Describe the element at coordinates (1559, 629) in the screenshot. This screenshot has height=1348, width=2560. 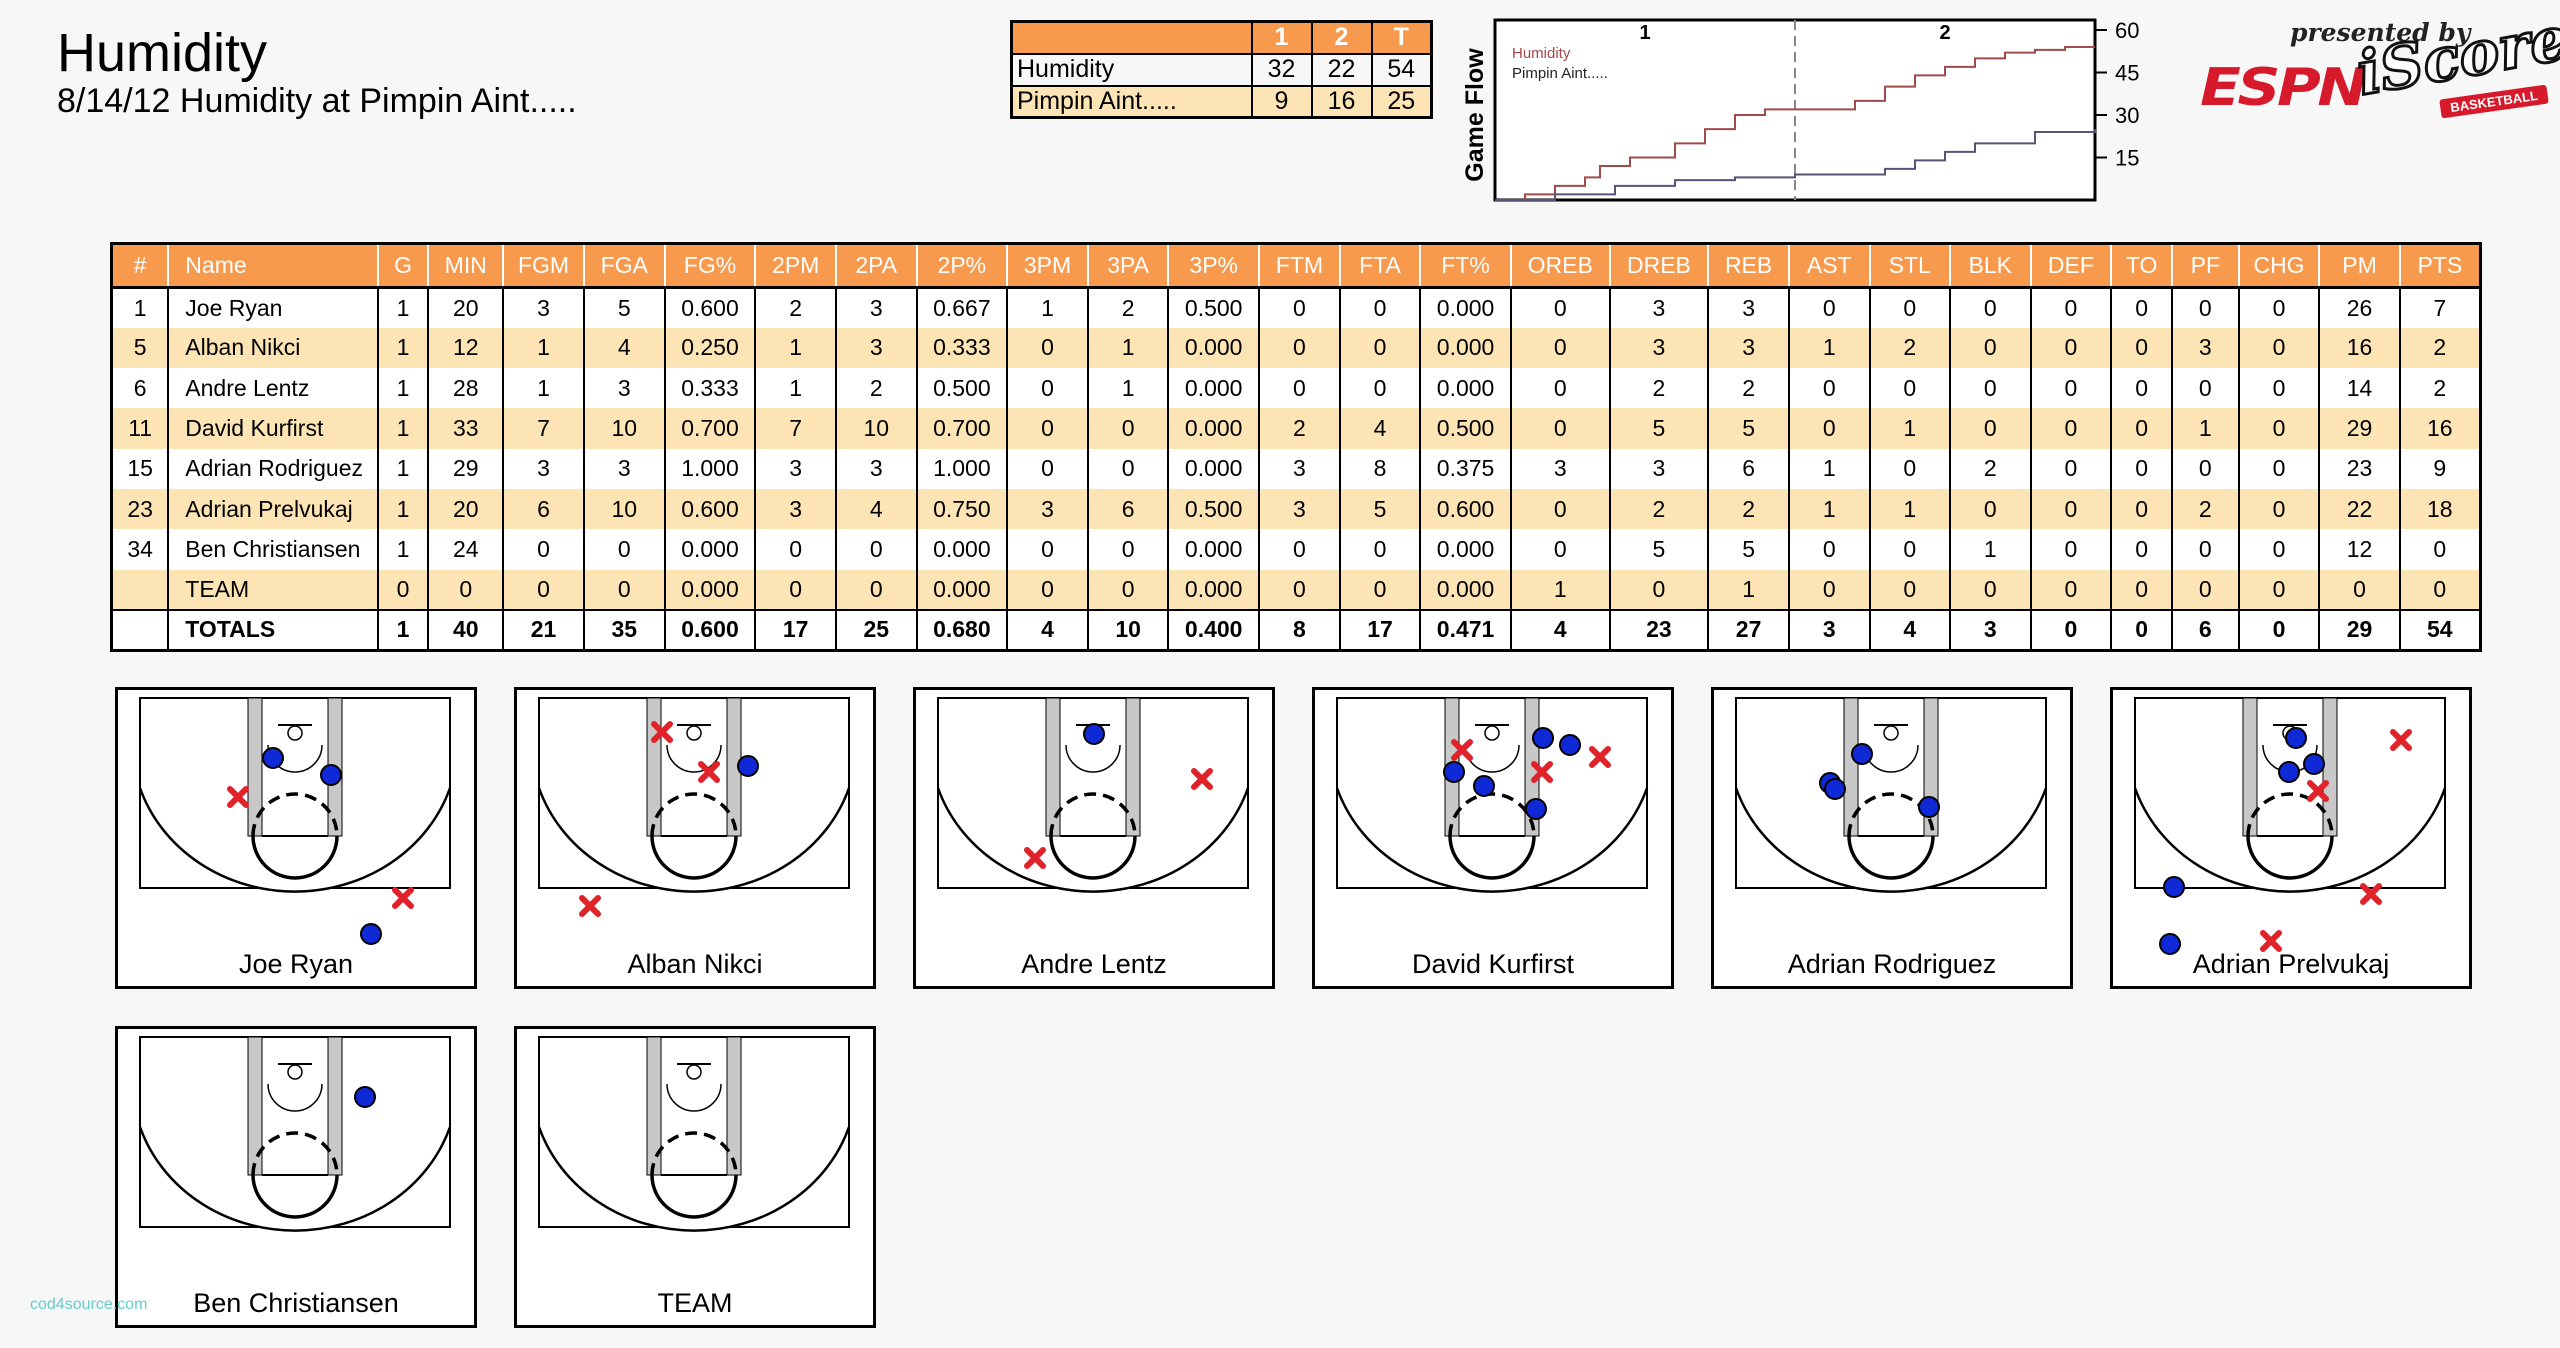
I see `stat-cell: 4` at that location.